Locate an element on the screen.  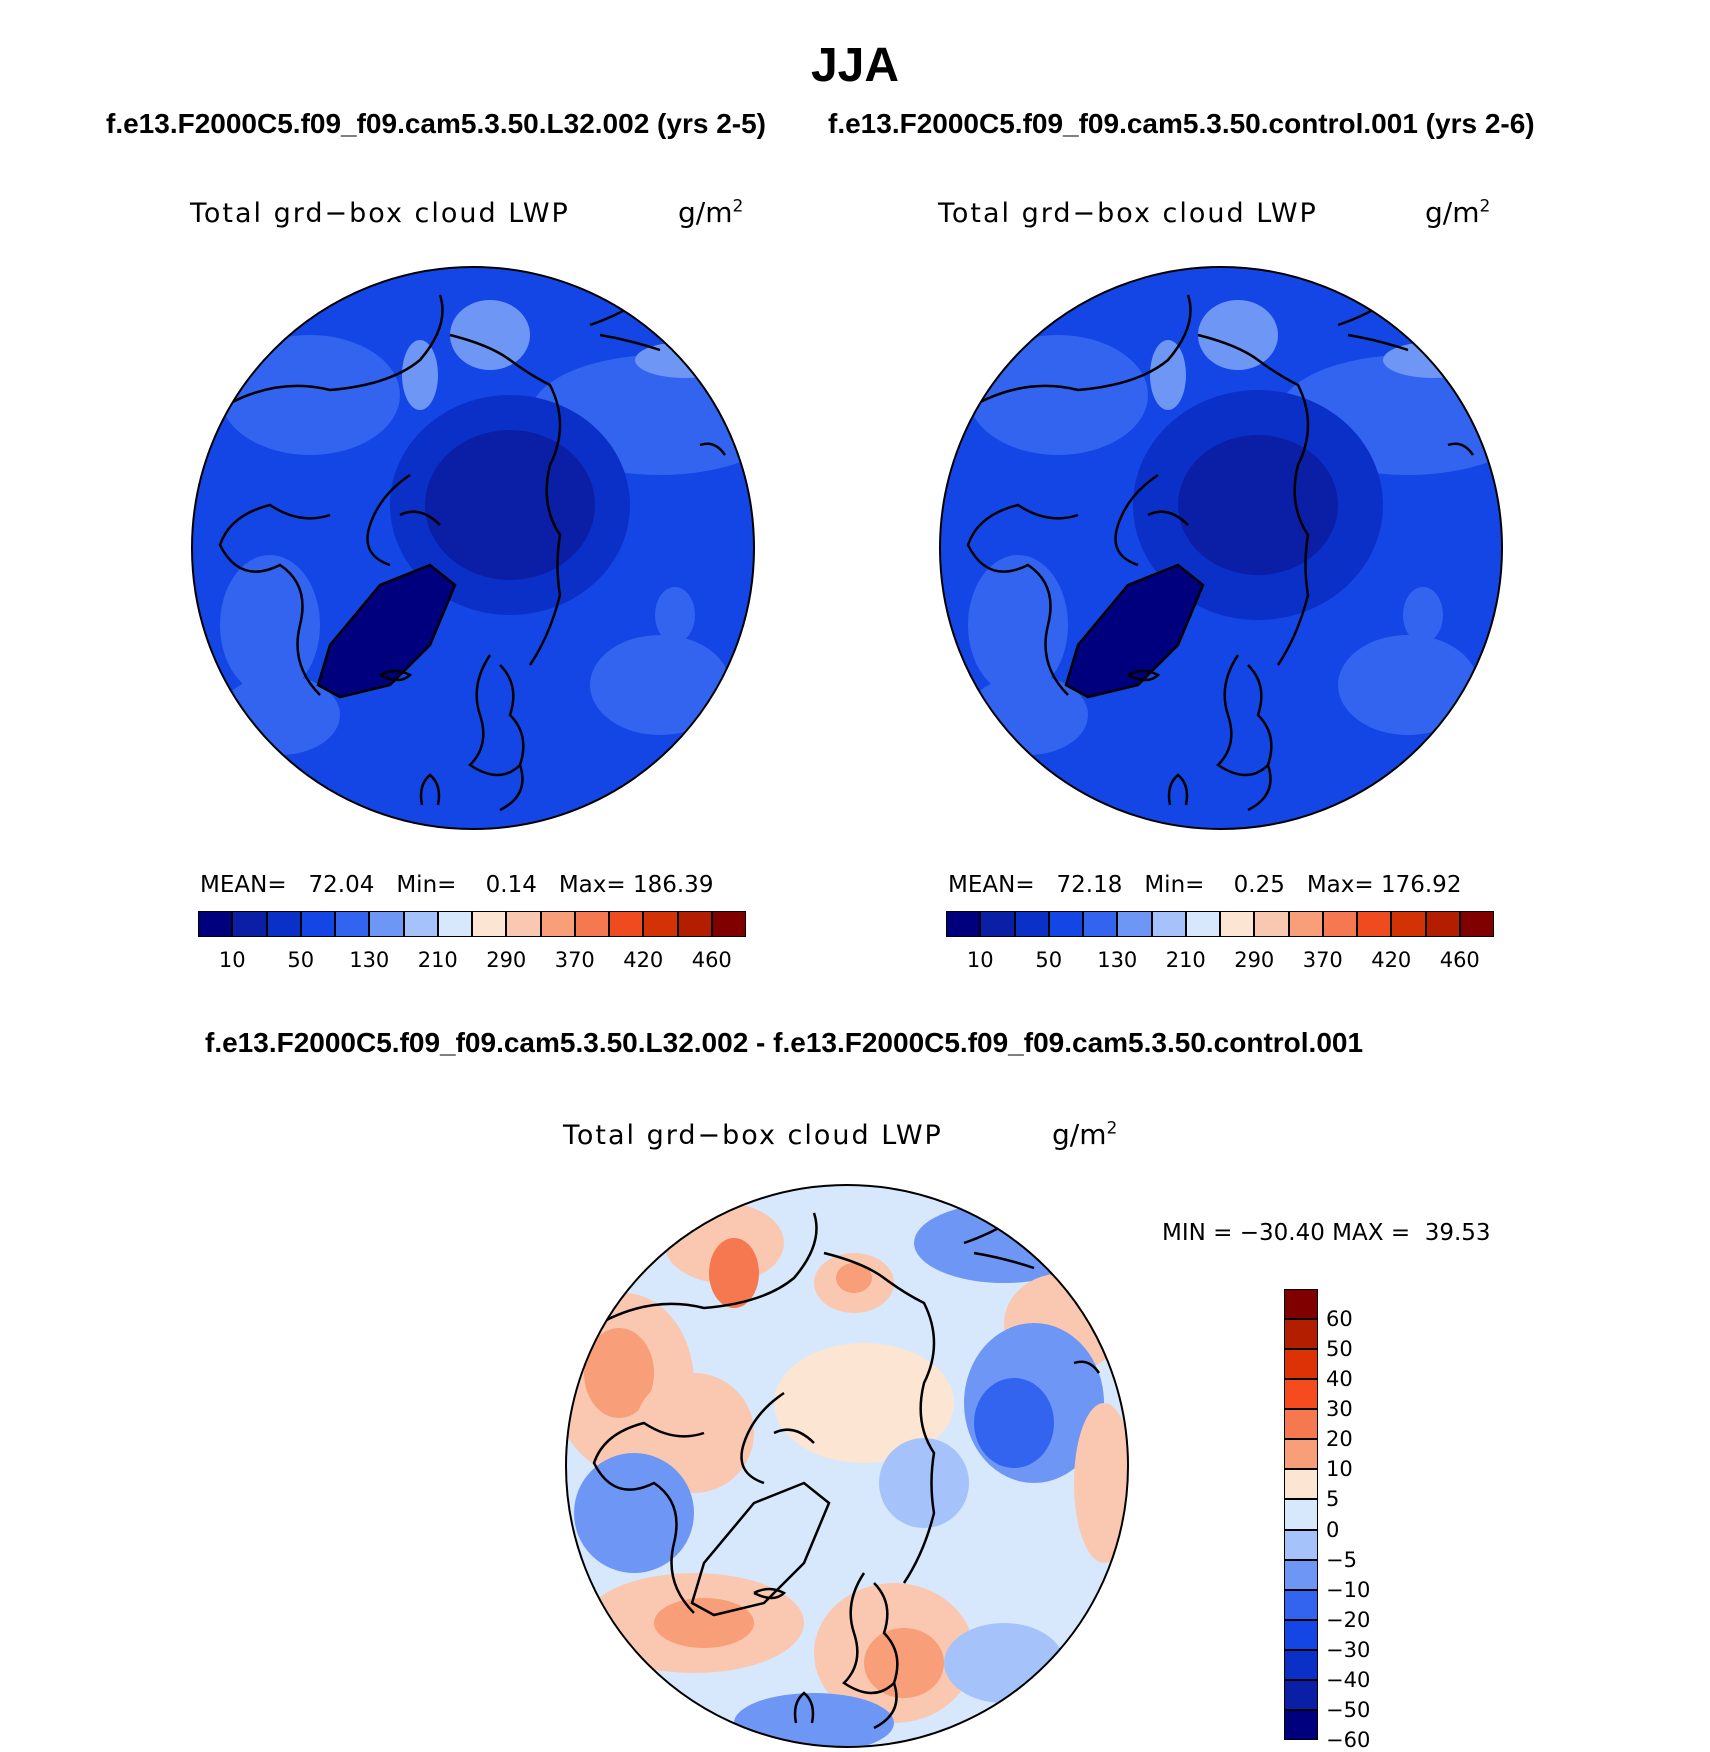
panel2-units: g/m2 is located at coordinates (1458, 212).